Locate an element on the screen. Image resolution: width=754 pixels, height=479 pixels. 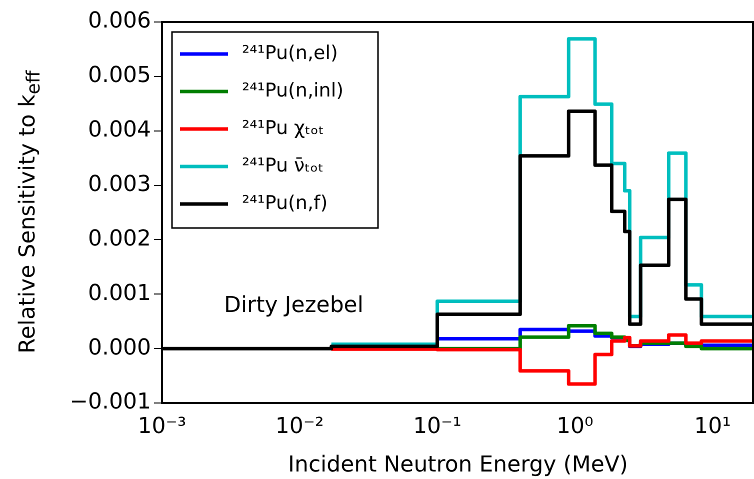
x-axis-title: Incident Neutron Energy (MeV) is located at coordinates (458, 465).